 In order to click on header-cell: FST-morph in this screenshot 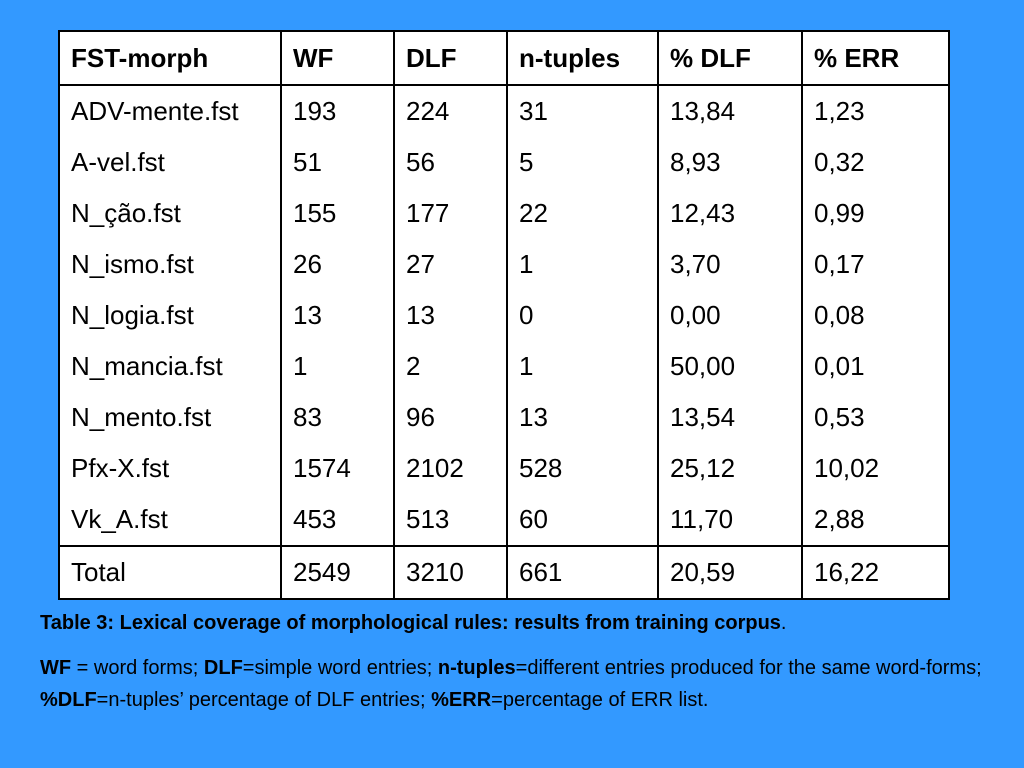, I will do `click(170, 58)`.